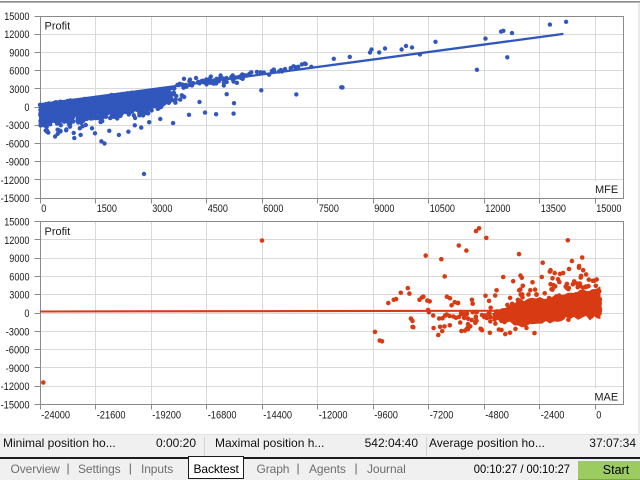 This screenshot has width=640, height=480. What do you see at coordinates (277, 415) in the screenshot?
I see `svg-text: -14400` at bounding box center [277, 415].